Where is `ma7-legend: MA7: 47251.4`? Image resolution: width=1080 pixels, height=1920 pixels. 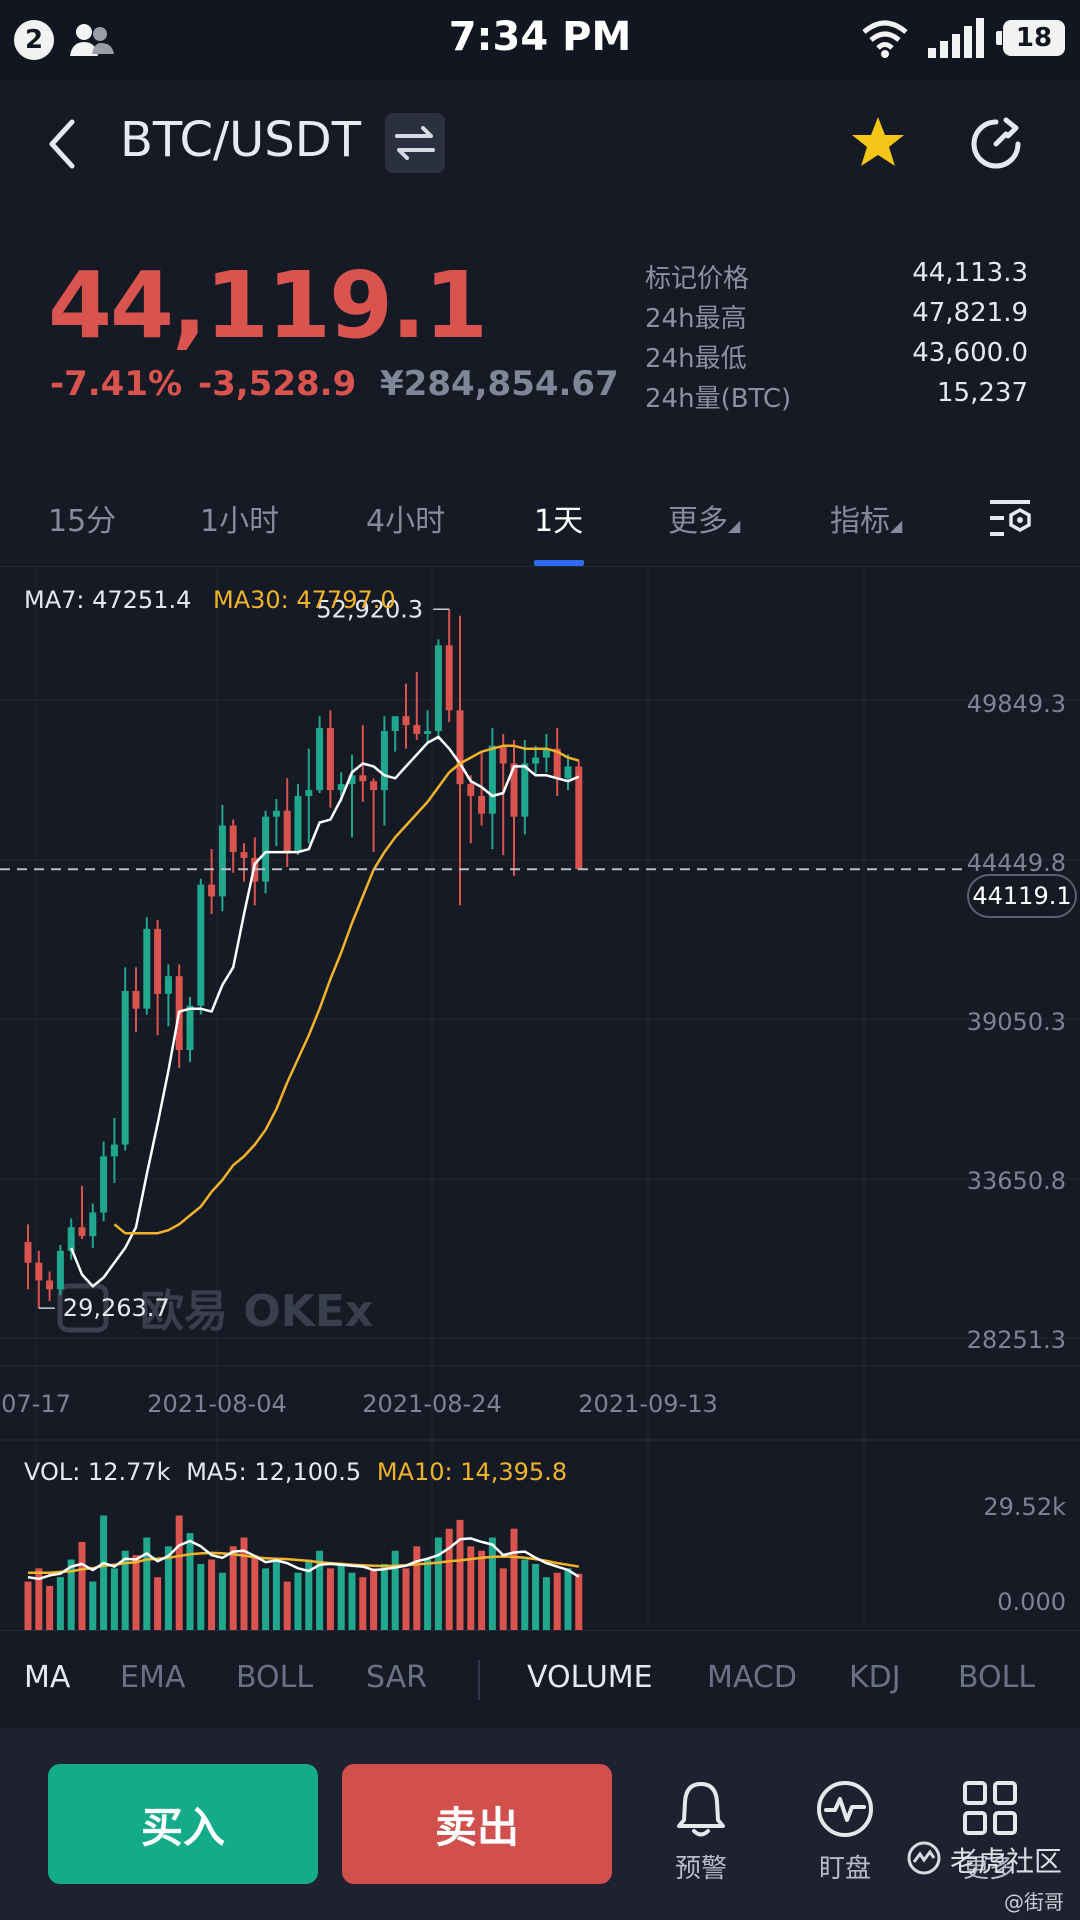
ma7-legend: MA7: 47251.4 is located at coordinates (108, 600).